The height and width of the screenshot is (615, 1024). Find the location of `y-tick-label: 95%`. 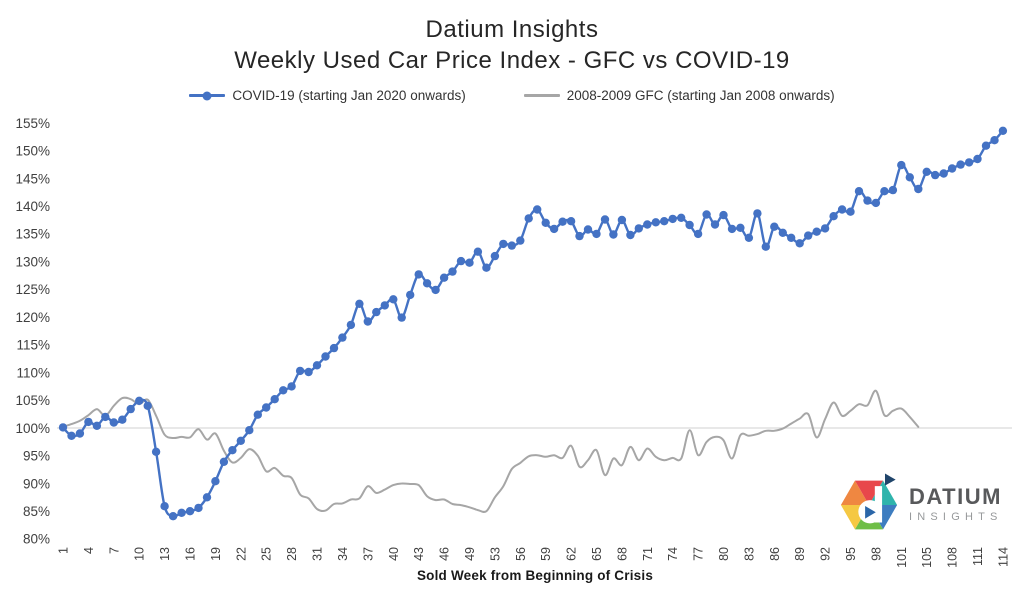

y-tick-label: 95% is located at coordinates (36, 456).